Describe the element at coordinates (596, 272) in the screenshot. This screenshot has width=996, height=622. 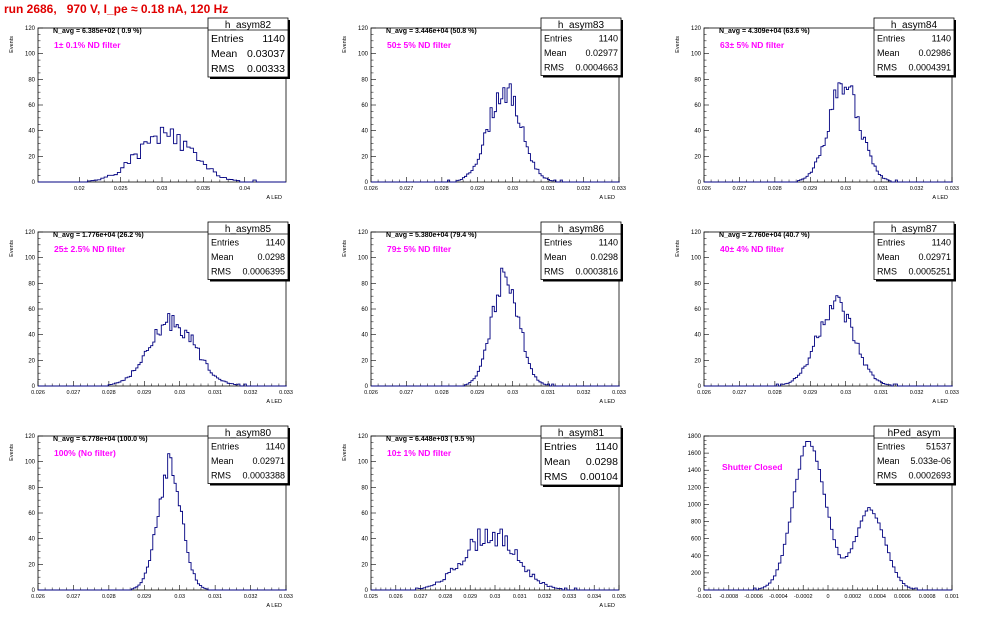
I see `stats-value-rms: 0.0003816` at that location.